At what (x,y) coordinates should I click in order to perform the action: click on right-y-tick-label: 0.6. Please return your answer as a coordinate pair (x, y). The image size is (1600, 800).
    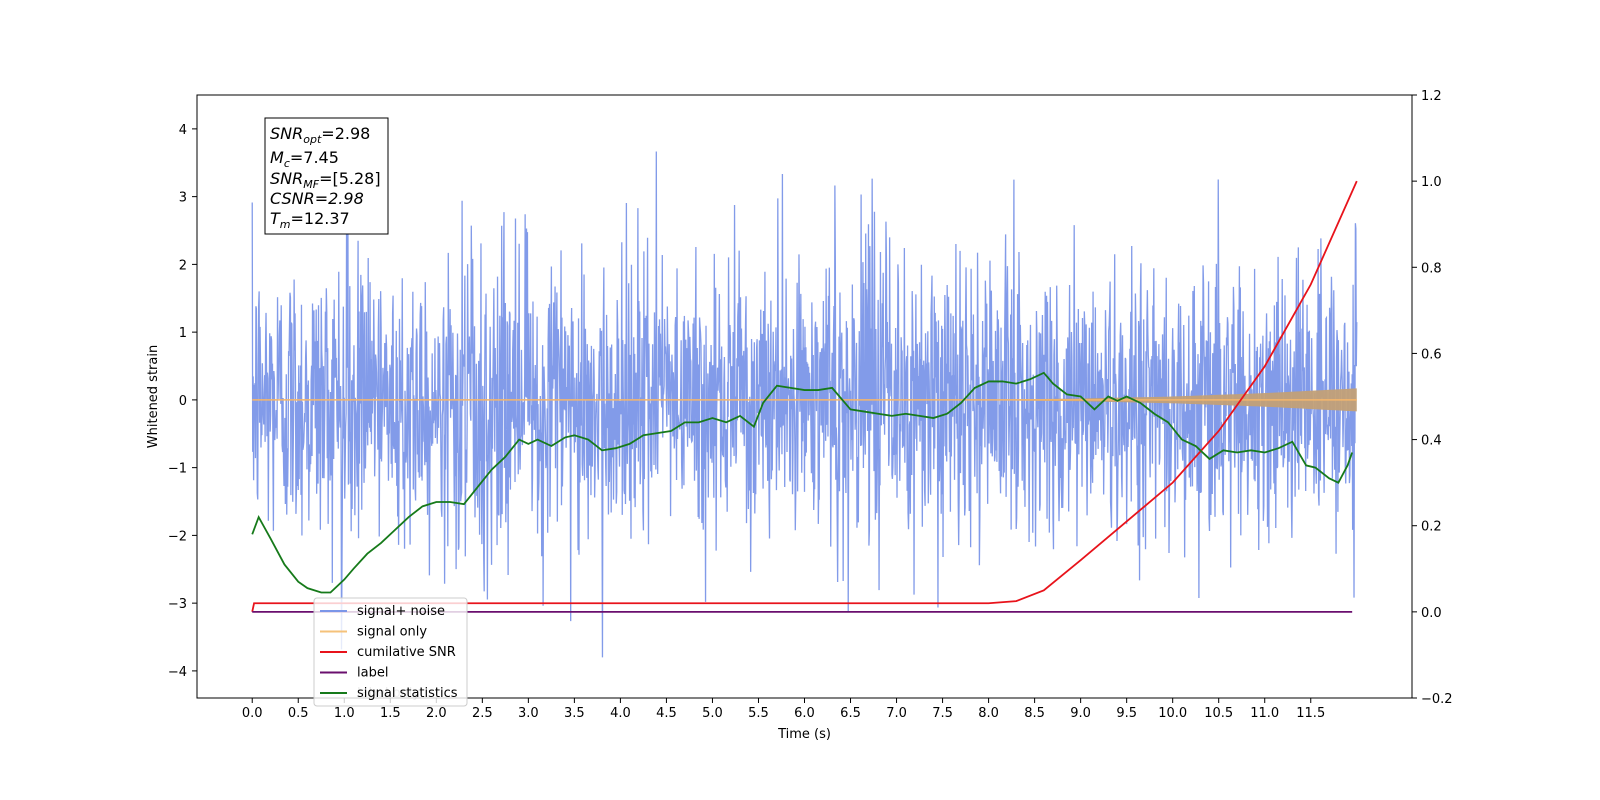
    Looking at the image, I should click on (1431, 354).